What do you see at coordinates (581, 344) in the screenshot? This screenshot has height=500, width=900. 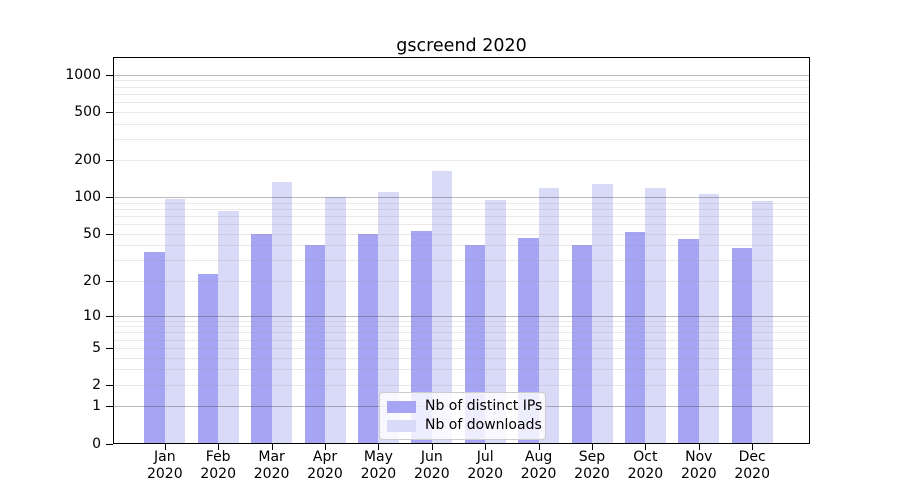 I see `bar-nb-of-distinct-ips-sep` at bounding box center [581, 344].